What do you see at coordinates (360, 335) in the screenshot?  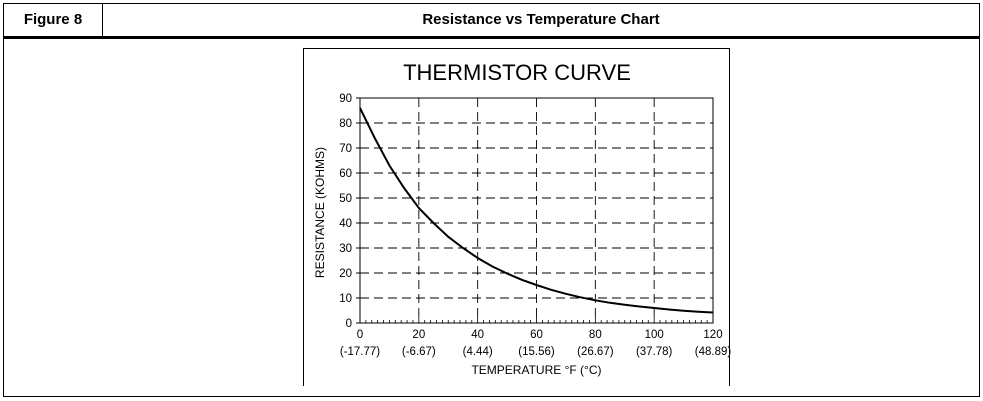 I see `x-tick-label: 0` at bounding box center [360, 335].